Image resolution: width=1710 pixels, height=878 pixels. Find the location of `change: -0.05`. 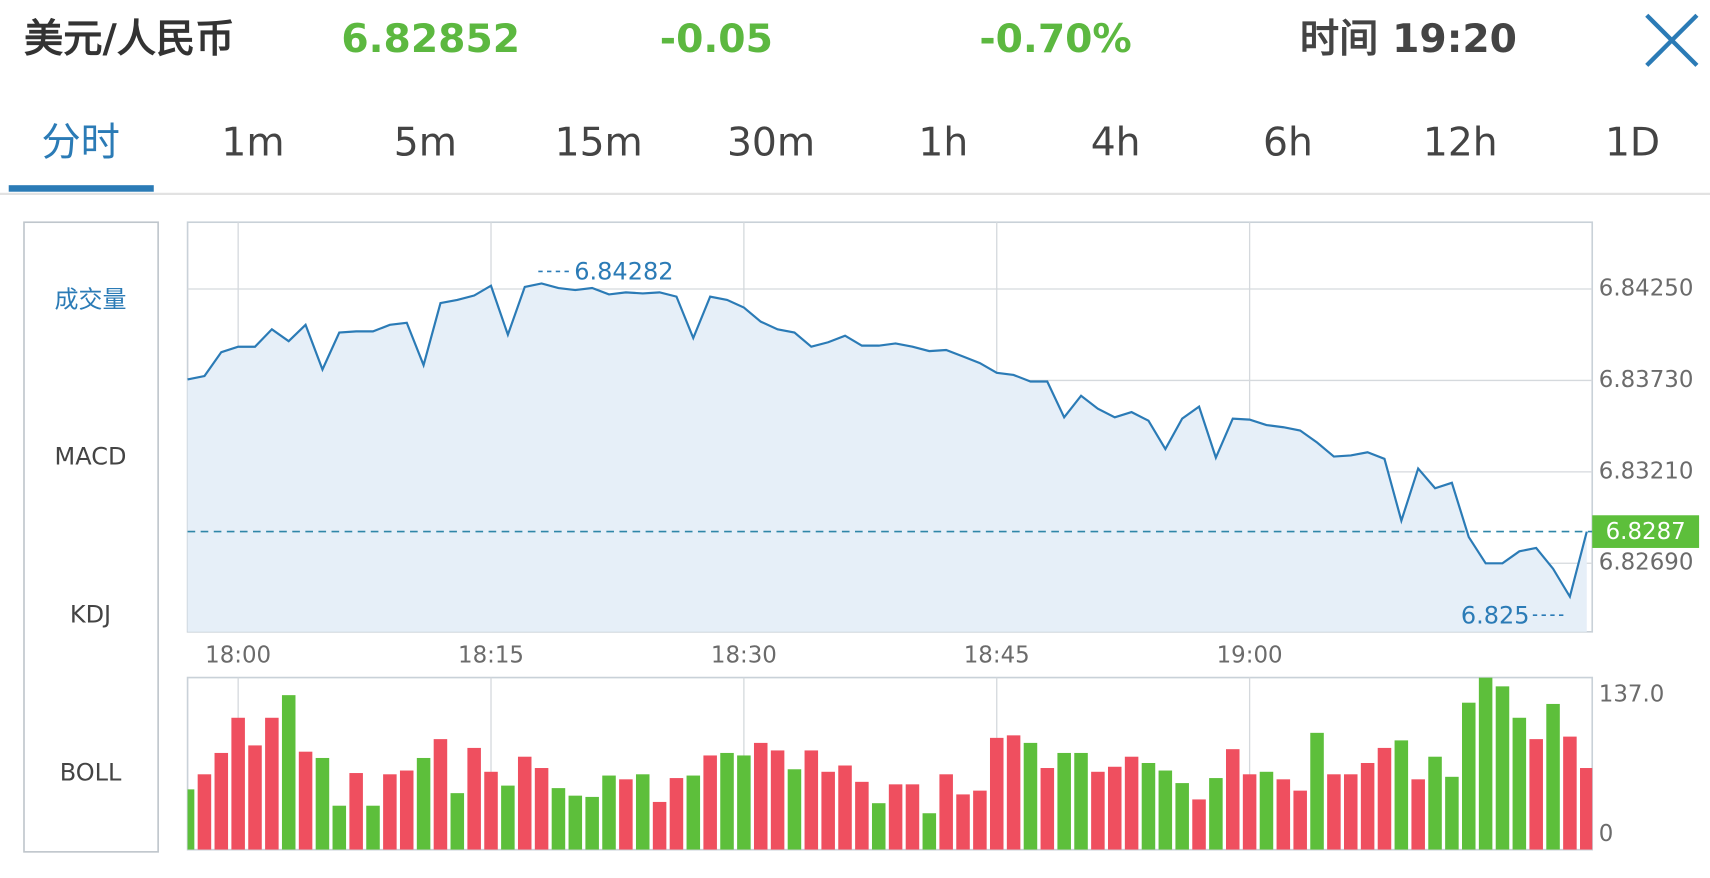

change: -0.05 is located at coordinates (716, 39).